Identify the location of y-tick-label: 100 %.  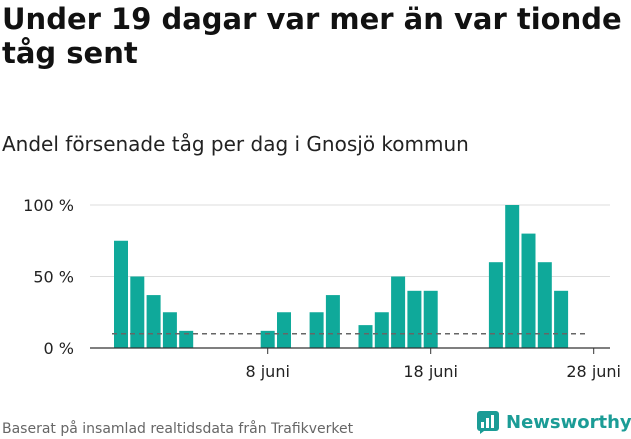
(48, 205).